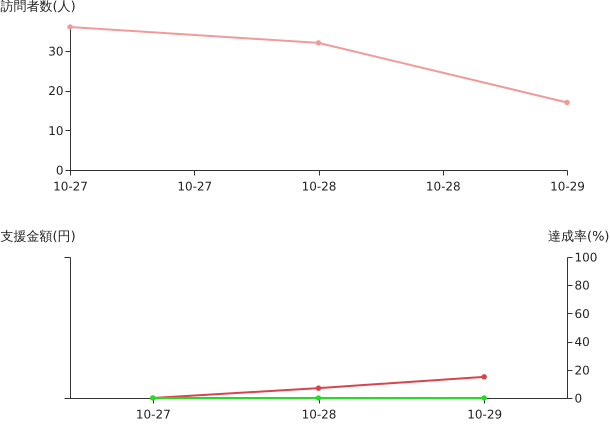  I want to click on y2-tick-label: 20, so click(582, 370).